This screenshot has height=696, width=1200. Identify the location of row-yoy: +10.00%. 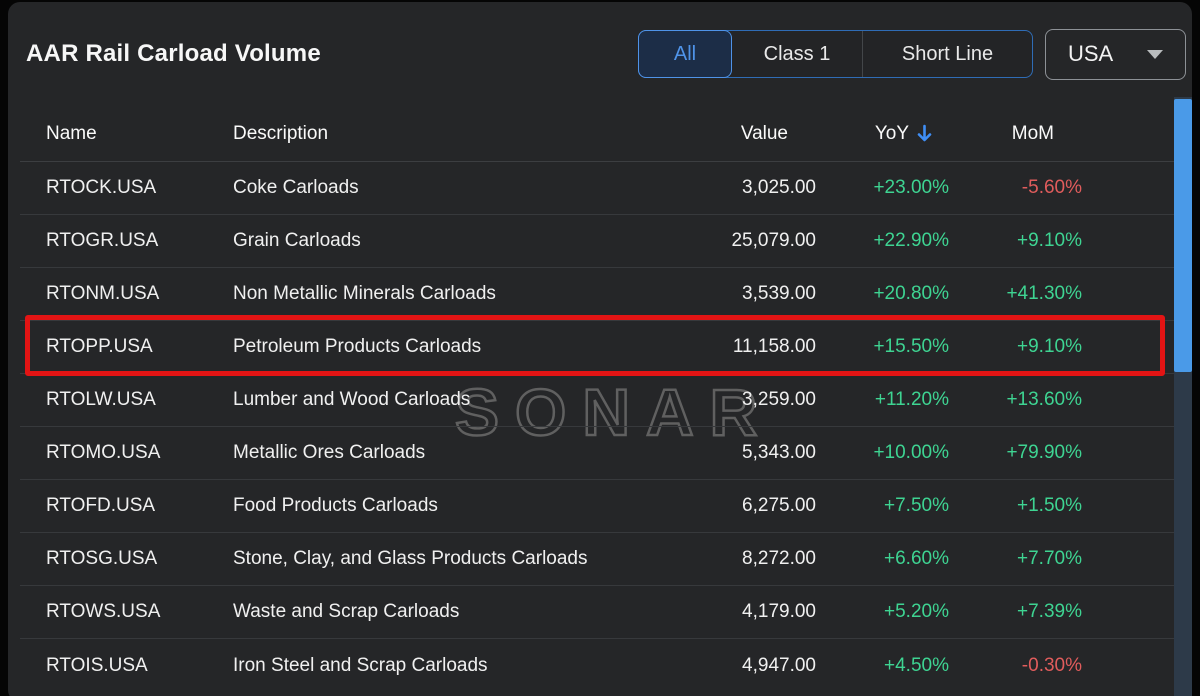
(911, 452).